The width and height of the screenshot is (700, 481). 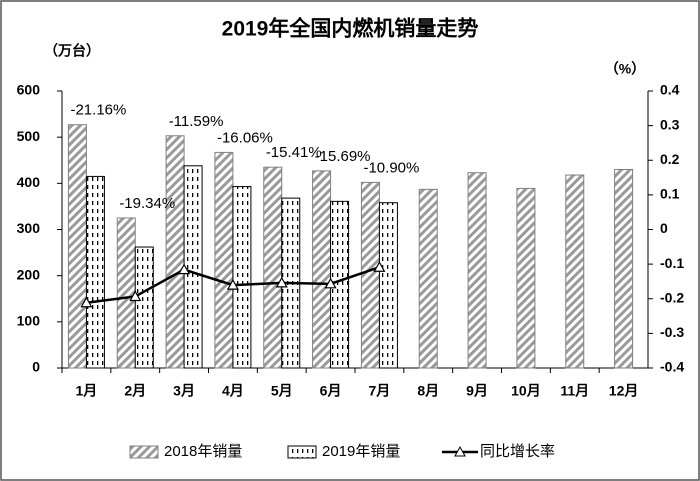 I want to click on y2-tick-label: -0.2, so click(x=672, y=297).